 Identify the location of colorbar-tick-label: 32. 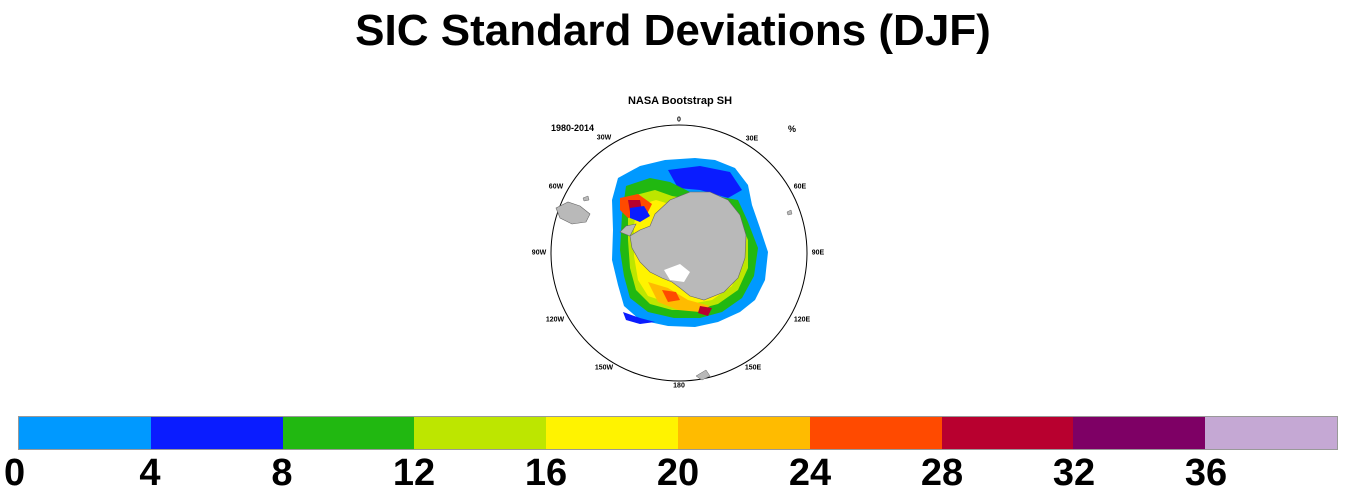
(1074, 473).